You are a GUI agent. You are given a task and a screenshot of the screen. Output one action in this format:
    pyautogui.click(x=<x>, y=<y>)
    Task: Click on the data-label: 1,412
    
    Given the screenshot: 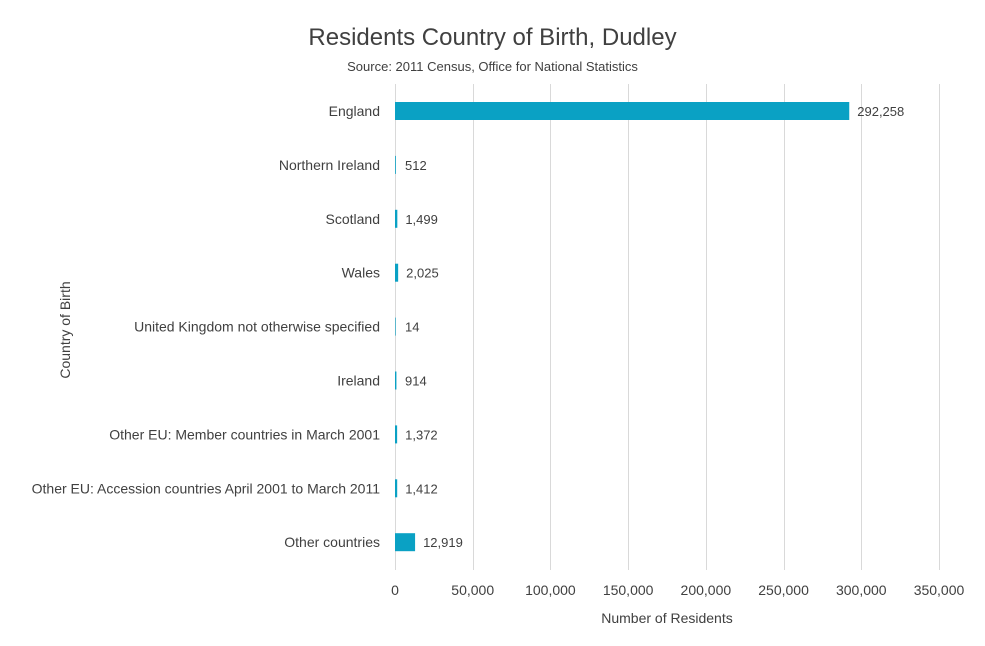 What is the action you would take?
    pyautogui.click(x=421, y=488)
    